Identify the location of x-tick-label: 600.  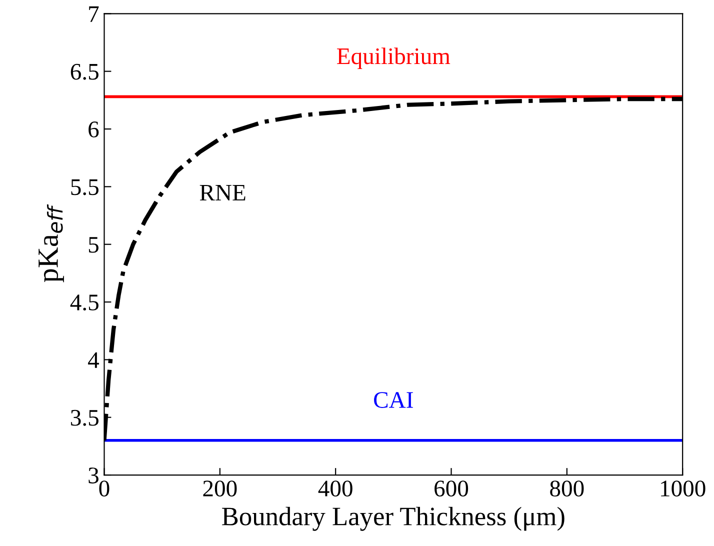
(451, 488).